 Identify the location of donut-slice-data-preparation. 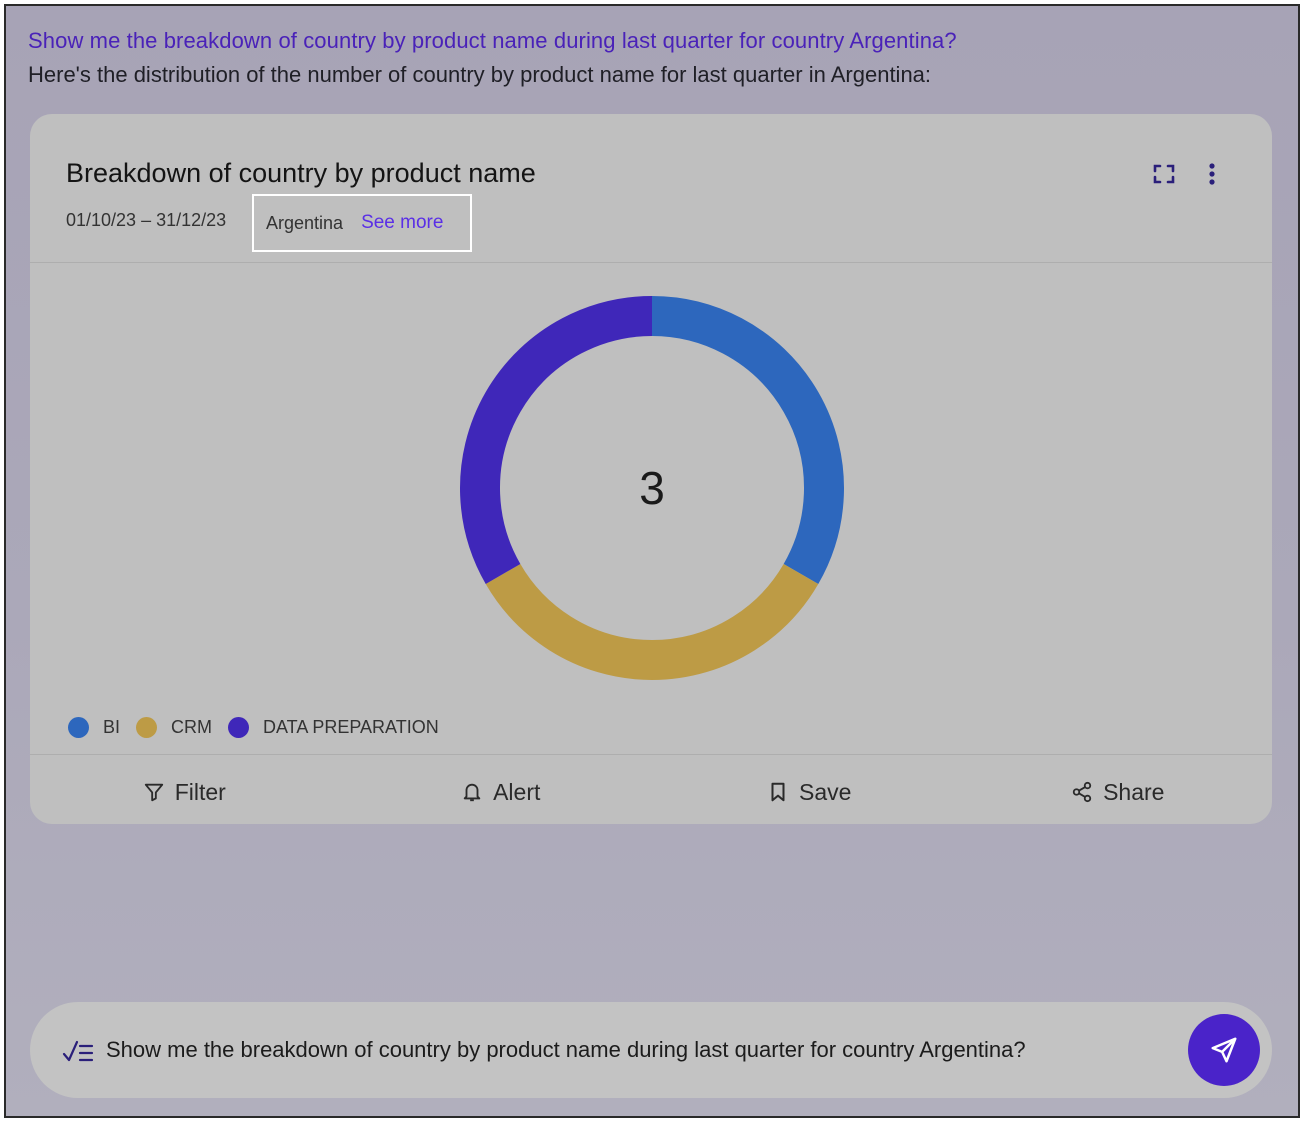
(556, 440).